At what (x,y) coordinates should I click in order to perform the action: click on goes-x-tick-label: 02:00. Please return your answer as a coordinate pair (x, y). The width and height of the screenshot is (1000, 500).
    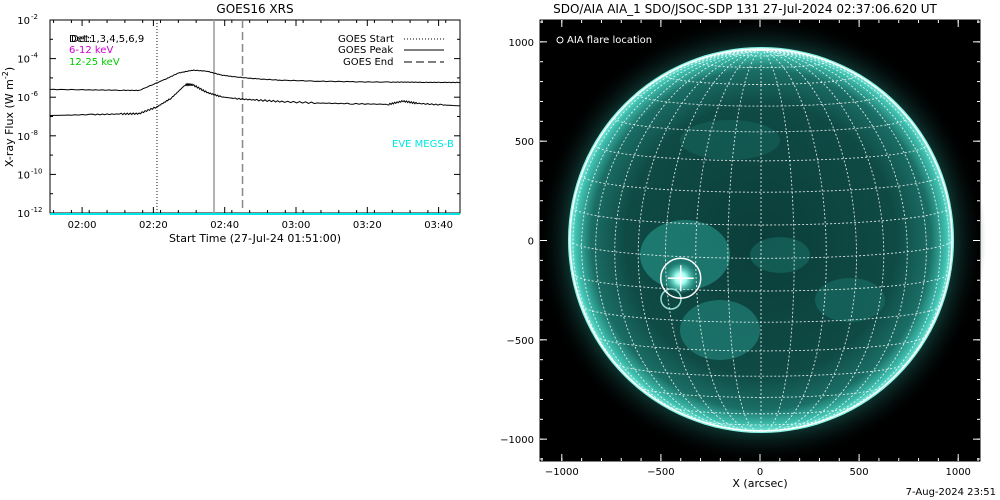
    Looking at the image, I should click on (82, 225).